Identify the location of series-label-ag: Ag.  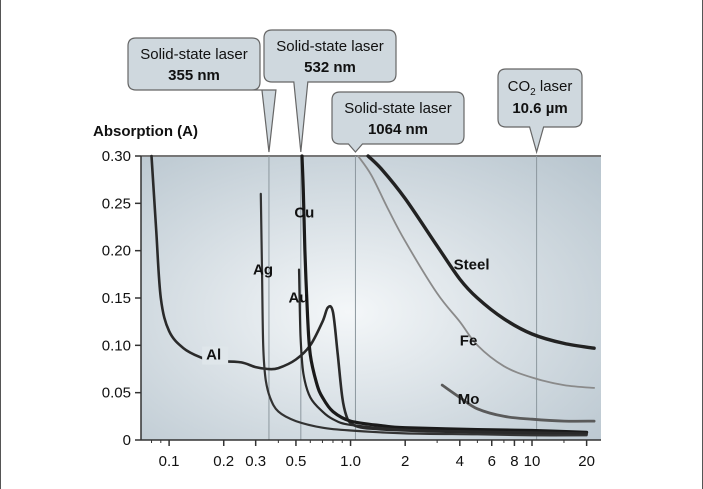
(263, 269).